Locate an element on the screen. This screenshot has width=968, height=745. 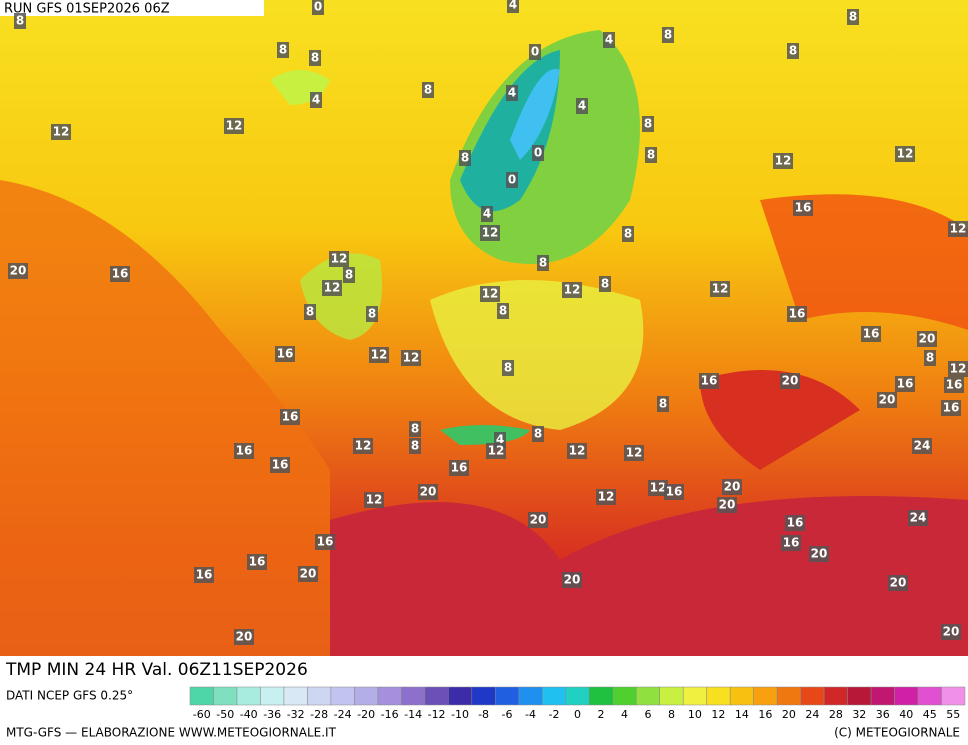
scale-label: -40 is located at coordinates (249, 714).